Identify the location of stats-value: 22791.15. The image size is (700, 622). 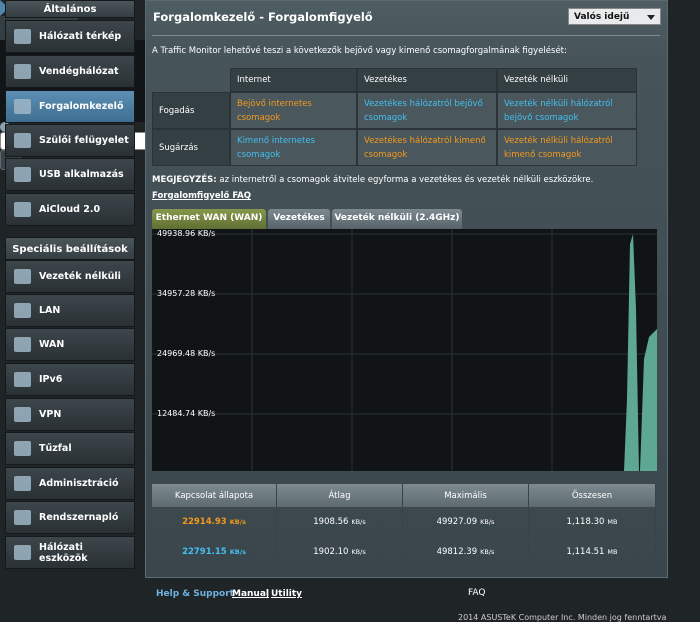
(204, 551).